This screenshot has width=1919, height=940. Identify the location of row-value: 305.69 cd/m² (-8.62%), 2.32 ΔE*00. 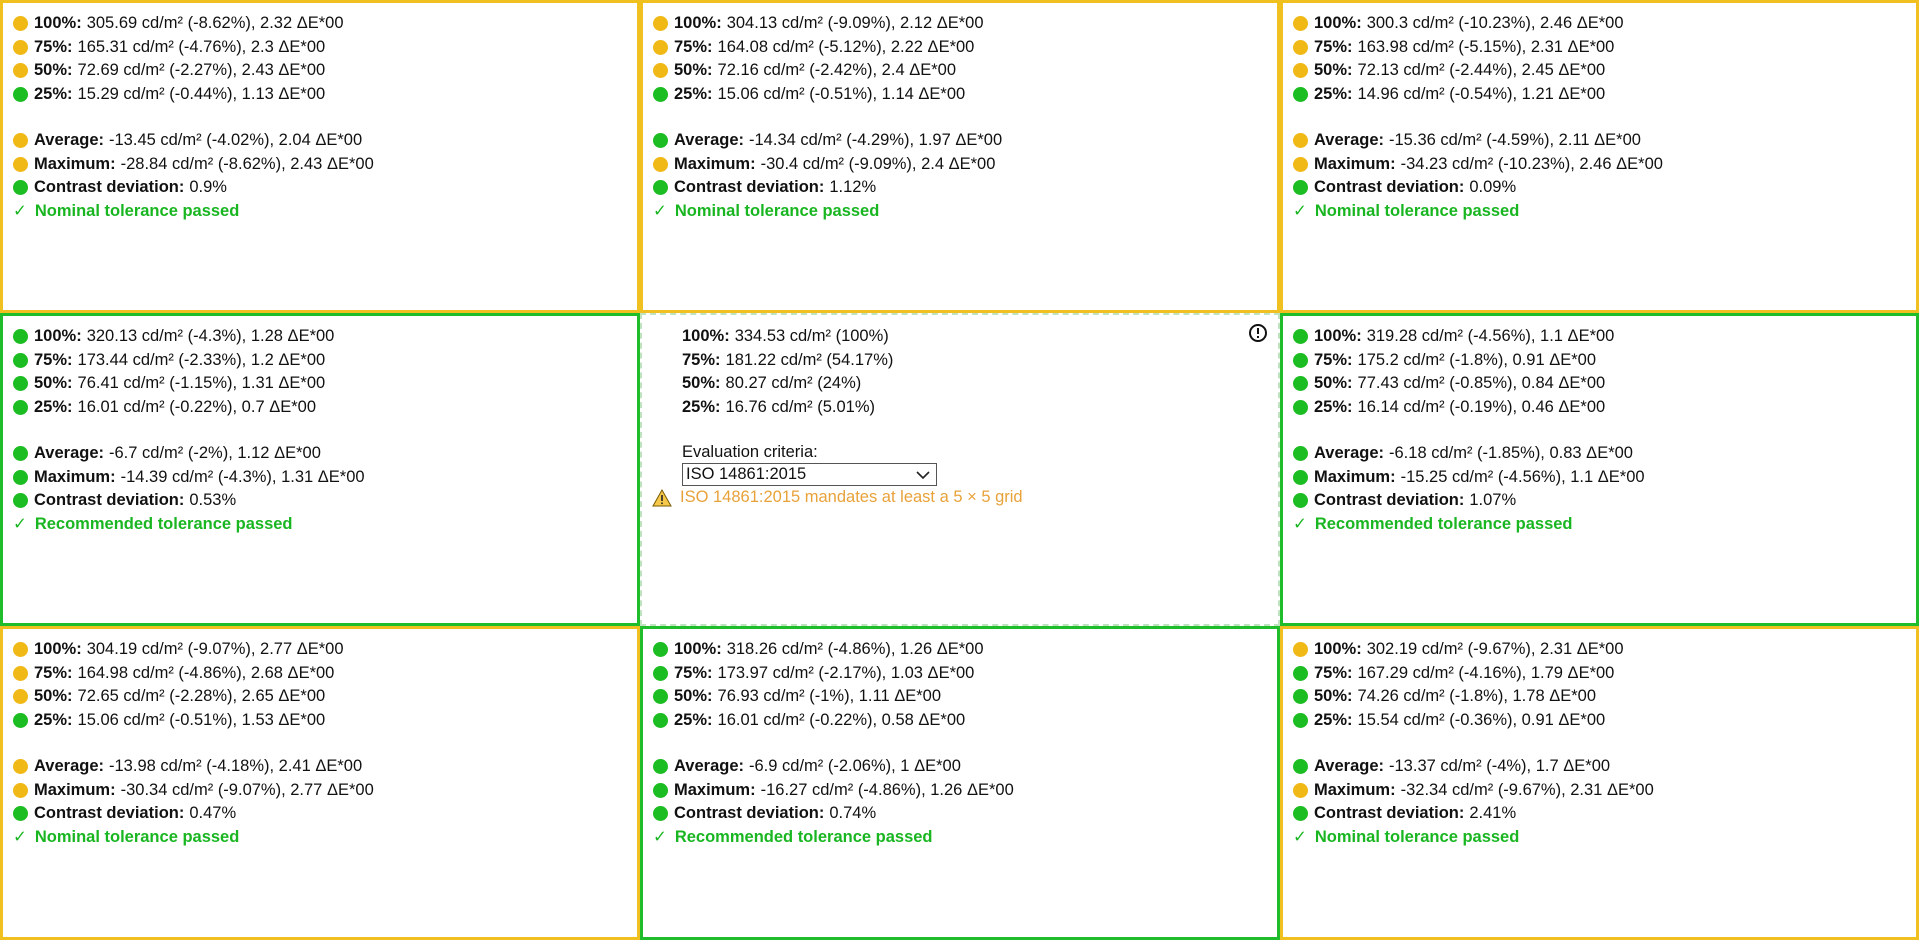
(215, 23).